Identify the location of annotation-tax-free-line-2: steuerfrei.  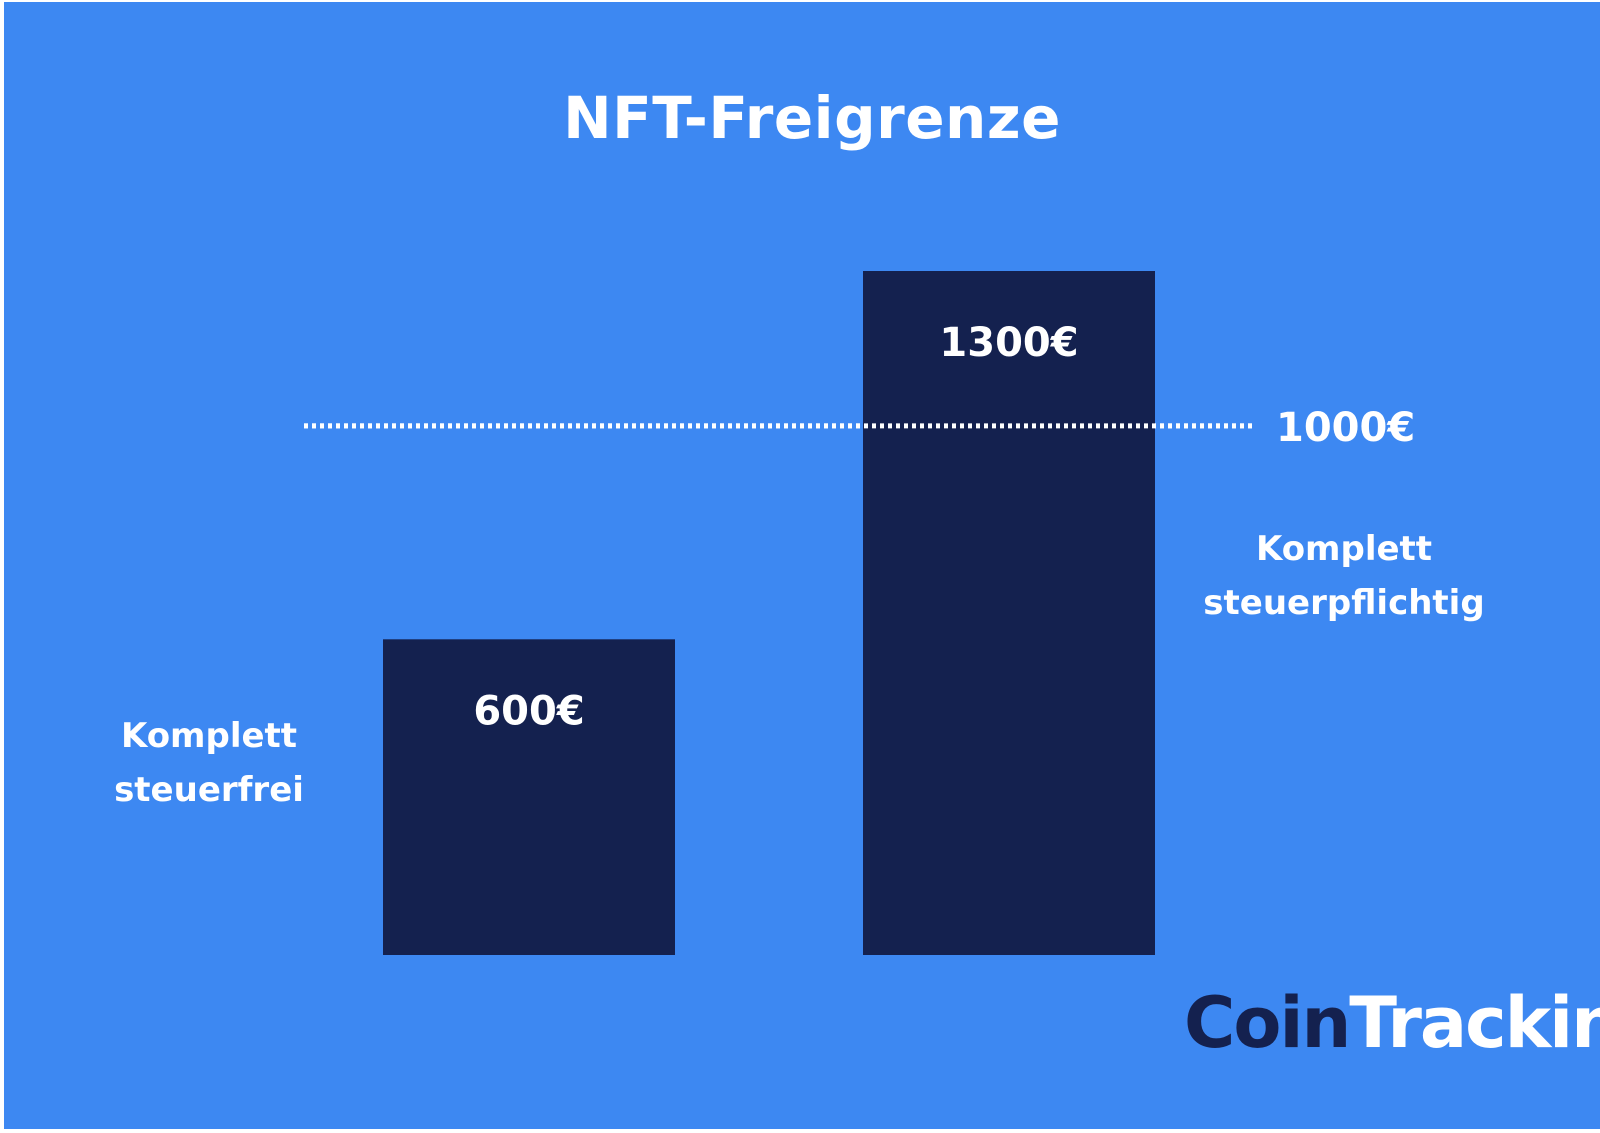
(209, 790).